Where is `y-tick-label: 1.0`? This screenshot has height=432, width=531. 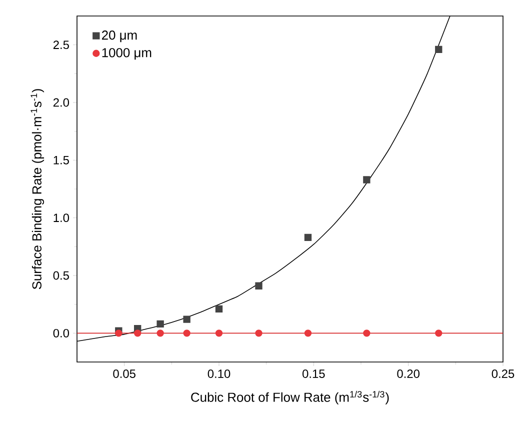 y-tick-label: 1.0 is located at coordinates (62, 218).